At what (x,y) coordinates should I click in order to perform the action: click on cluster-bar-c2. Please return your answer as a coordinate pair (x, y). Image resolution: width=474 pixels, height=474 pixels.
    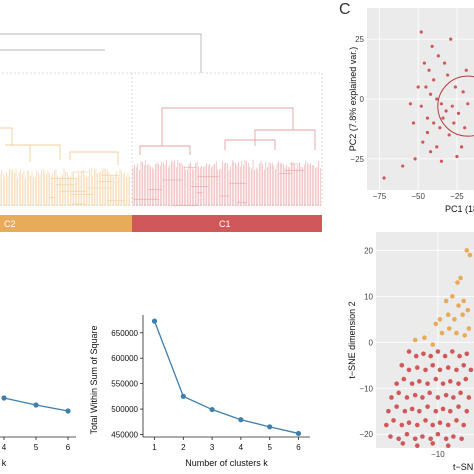
    Looking at the image, I should click on (66, 223).